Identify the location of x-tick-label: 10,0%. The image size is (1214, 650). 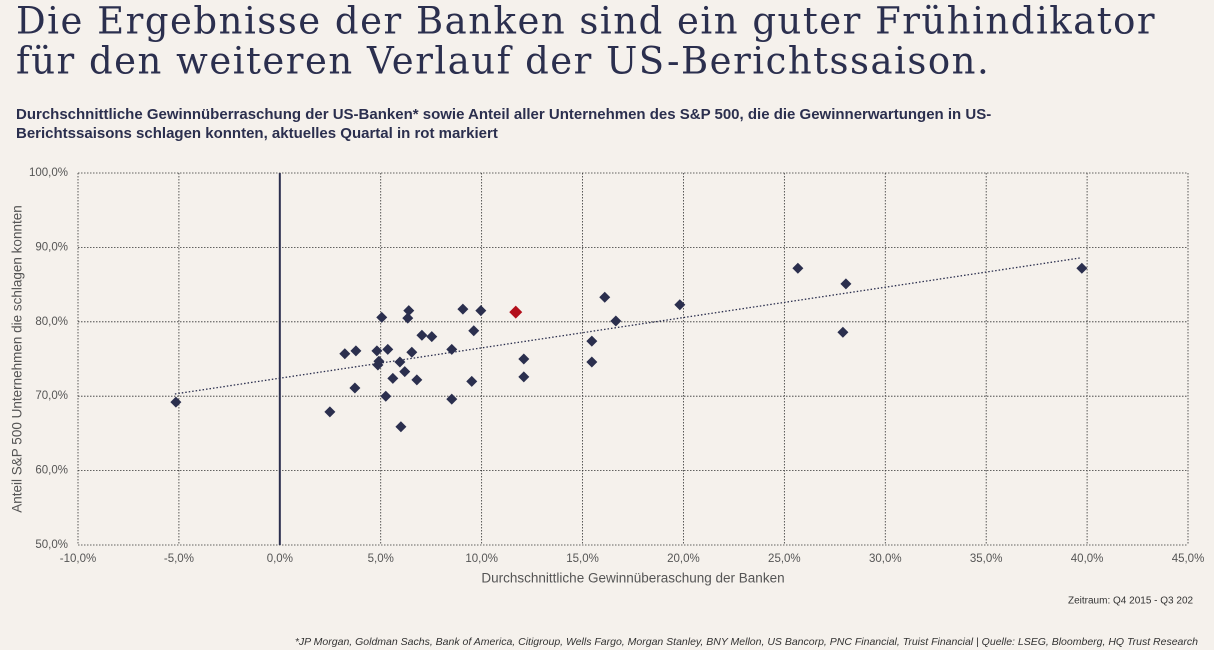
(481, 559).